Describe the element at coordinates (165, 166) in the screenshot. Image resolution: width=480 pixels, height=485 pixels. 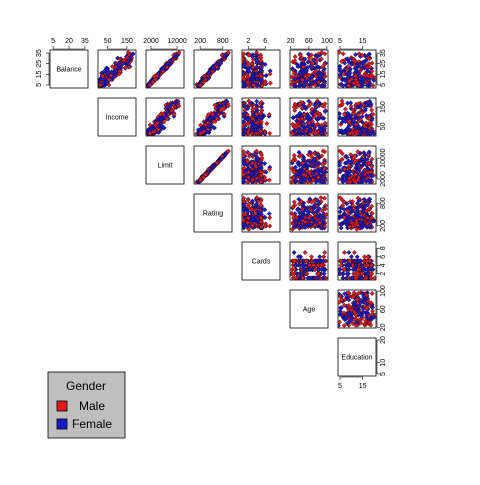
I see `variable-label-limit: Limit` at that location.